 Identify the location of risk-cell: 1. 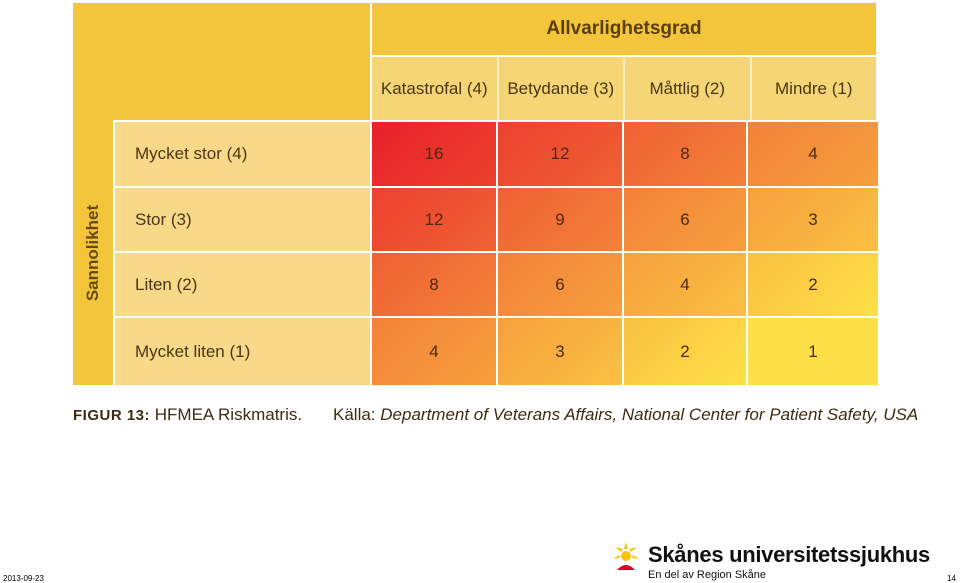
(813, 351).